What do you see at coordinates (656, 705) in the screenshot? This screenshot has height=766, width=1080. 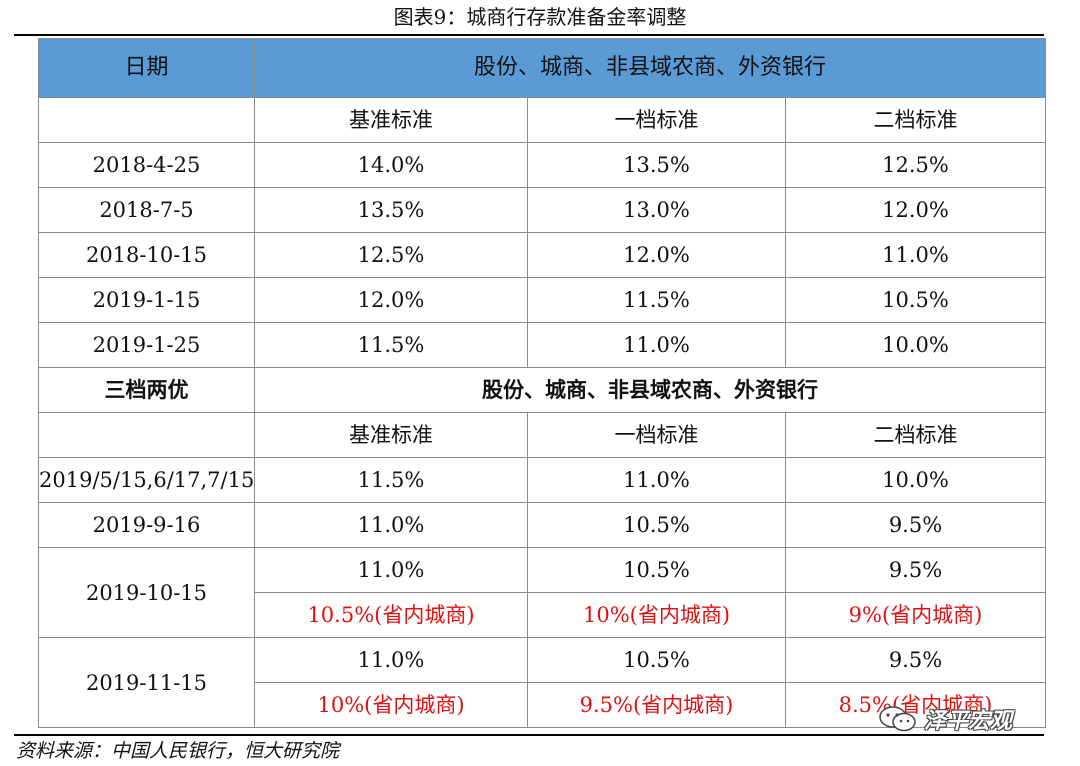 I see `cell-tier1-provincial: 9.5%(省内城商)` at bounding box center [656, 705].